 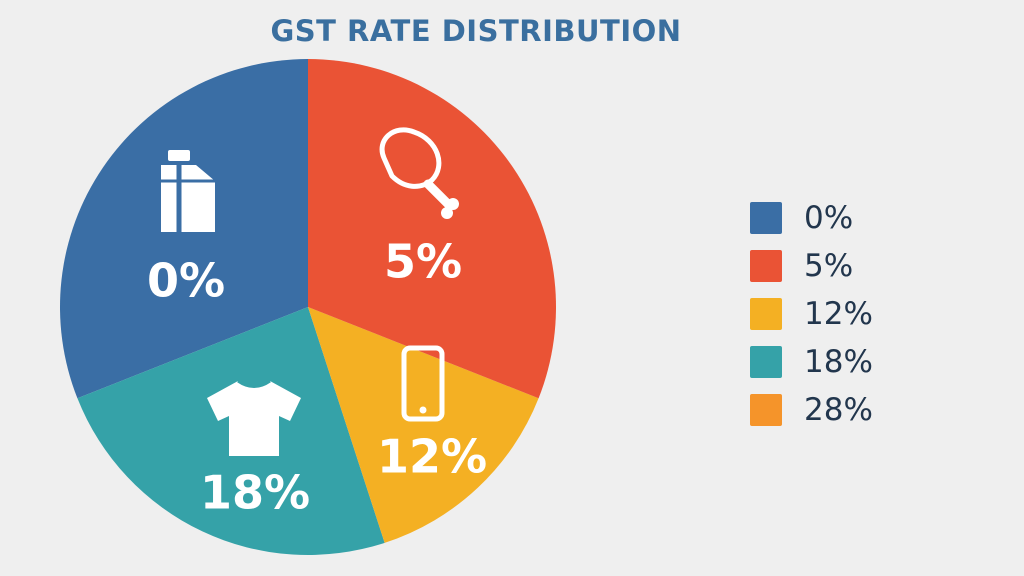 I want to click on legend-label: 18%, so click(x=838, y=361).